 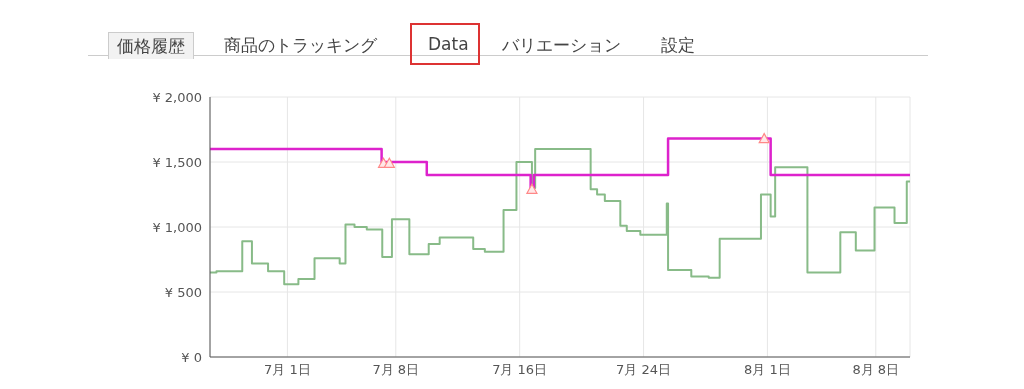 What do you see at coordinates (876, 370) in the screenshot?
I see `x-tick-label: 8月 8日` at bounding box center [876, 370].